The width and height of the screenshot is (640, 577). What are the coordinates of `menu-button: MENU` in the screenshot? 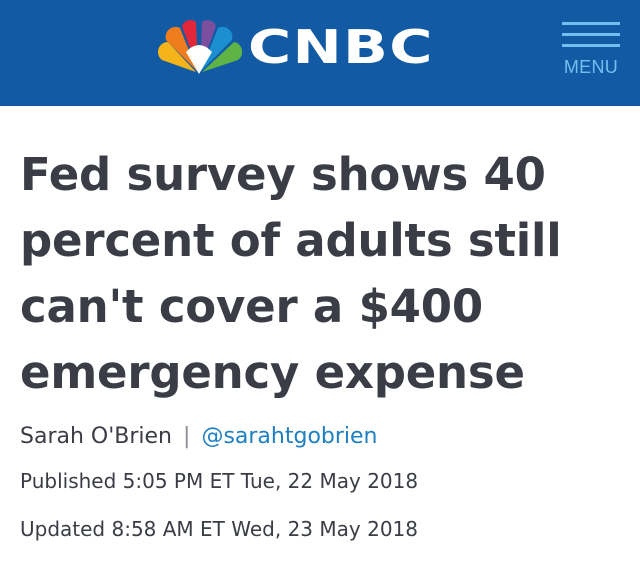 It's located at (591, 50).